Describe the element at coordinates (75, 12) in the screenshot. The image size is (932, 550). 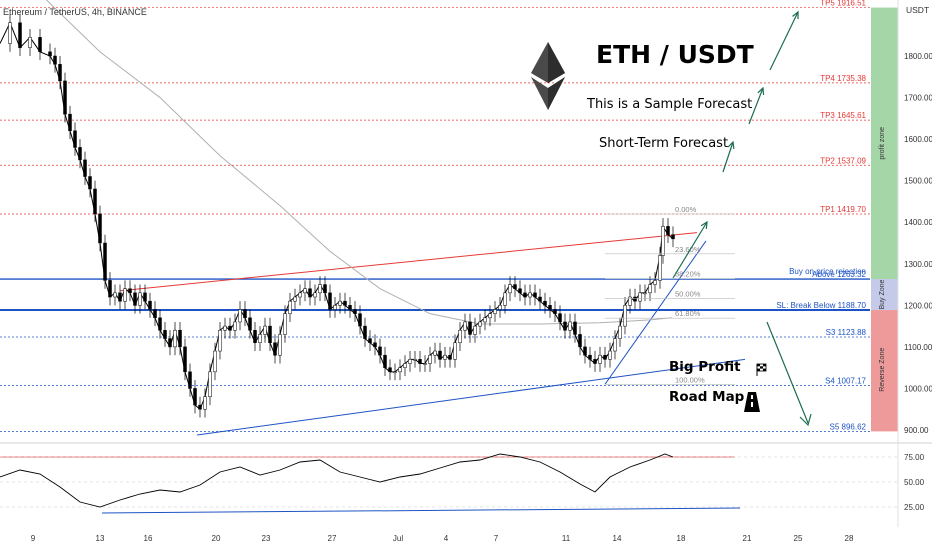
I see `symbol-header: Ethereum / TetherUS, 4h, BINANCE` at that location.